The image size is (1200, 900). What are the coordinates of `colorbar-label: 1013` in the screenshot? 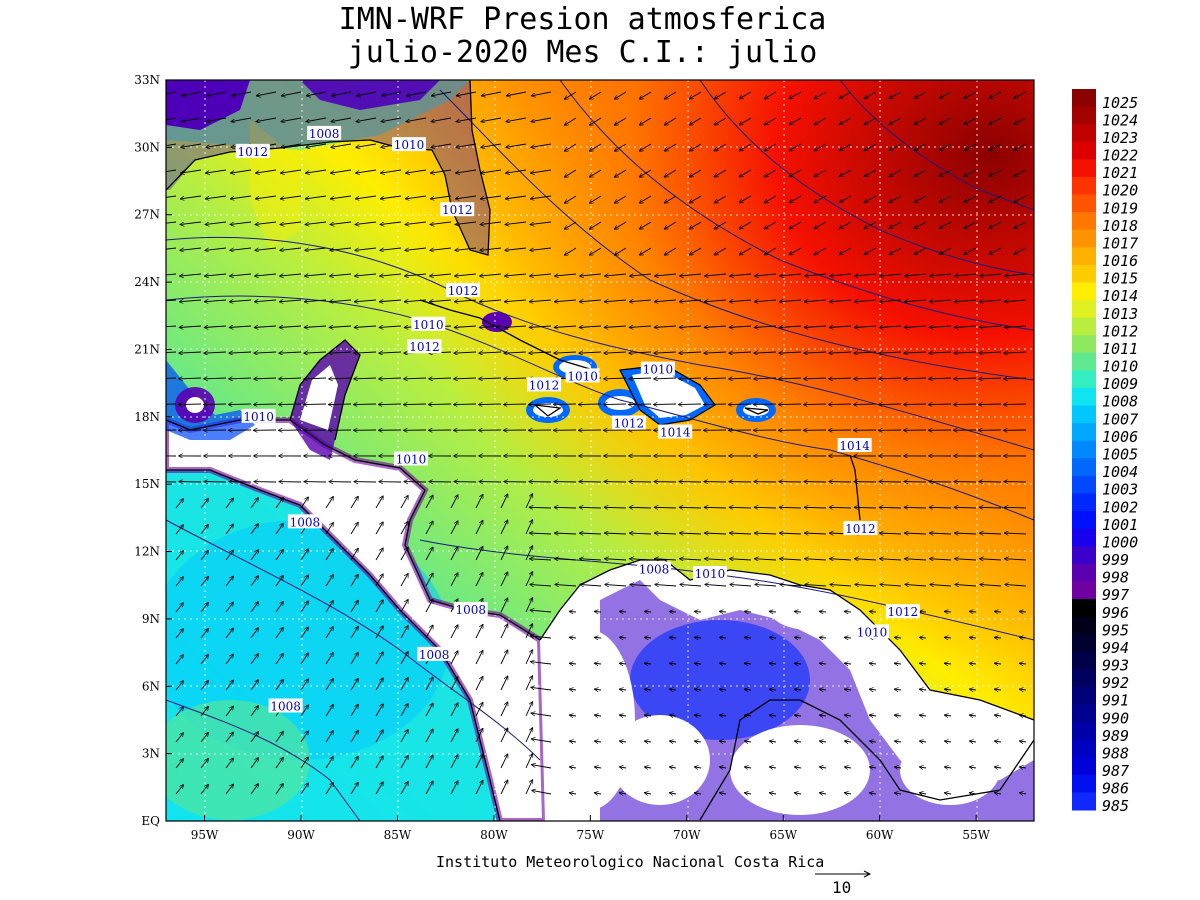 It's located at (1120, 314).